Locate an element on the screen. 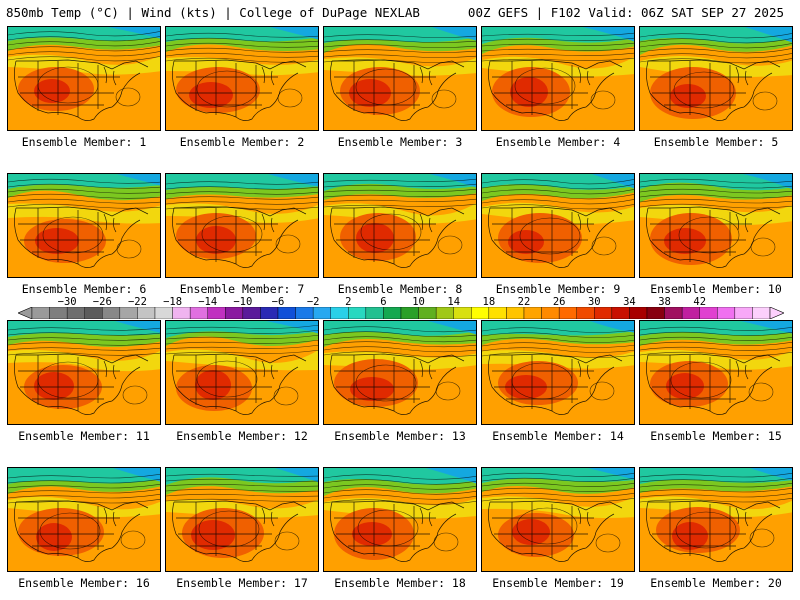 Image resolution: width=800 pixels, height=600 pixels. ensemble-member-label: Ensemble Member: 11 is located at coordinates (84, 436).